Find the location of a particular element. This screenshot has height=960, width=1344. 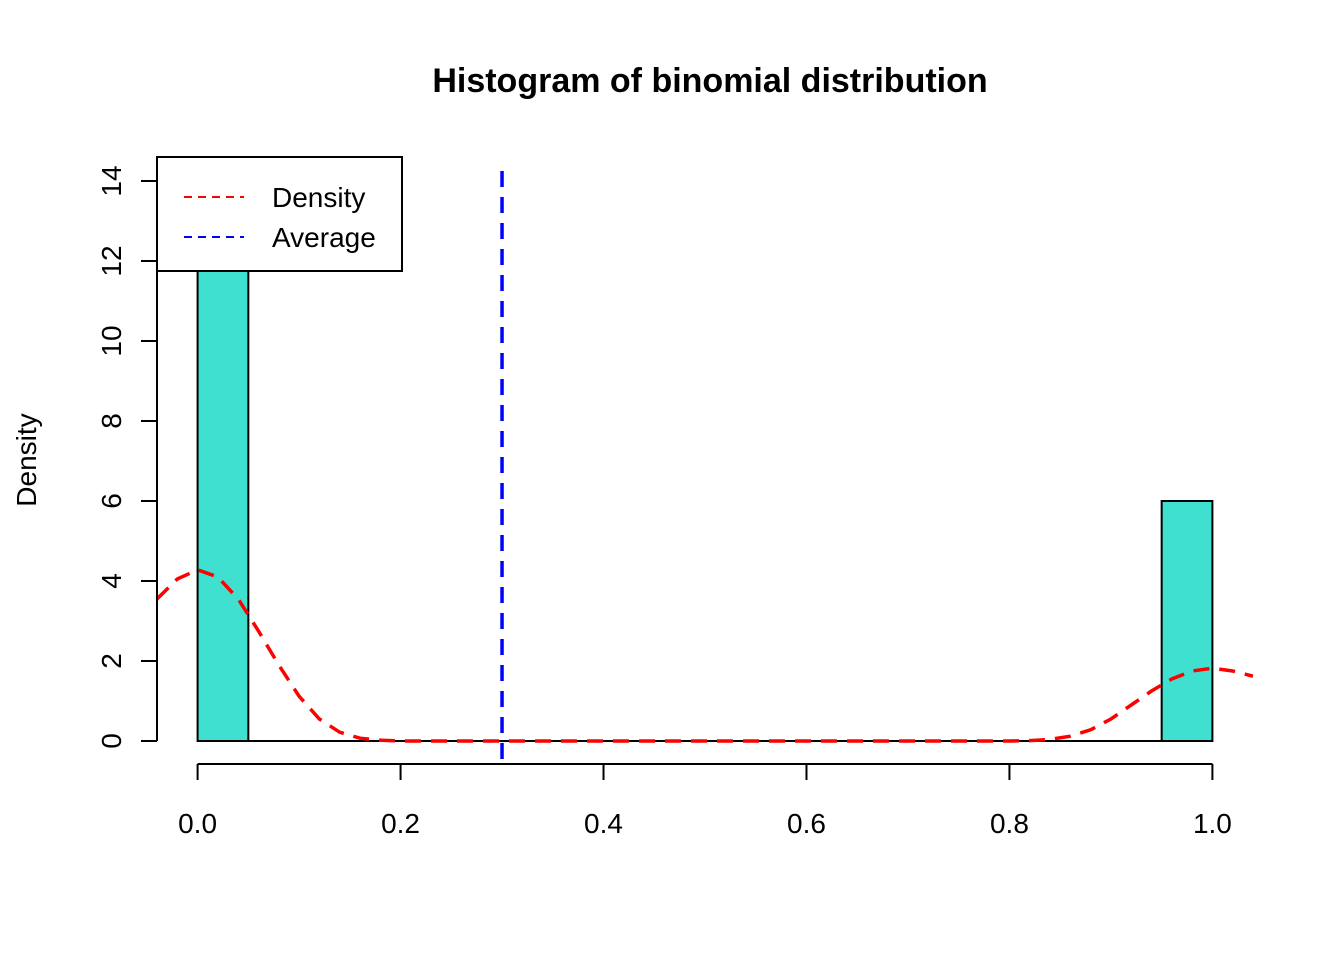

y-axis-label: Density is located at coordinates (26, 459).